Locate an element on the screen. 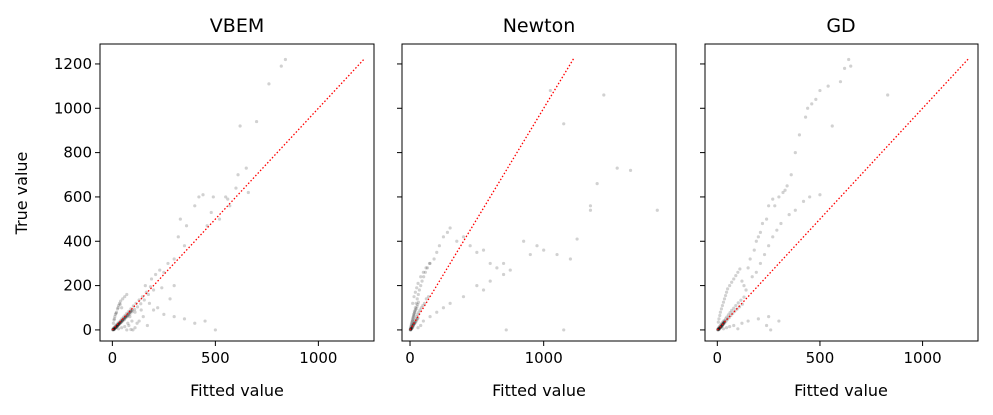 The width and height of the screenshot is (993, 415). y-axis-label: True value is located at coordinates (21, 194).